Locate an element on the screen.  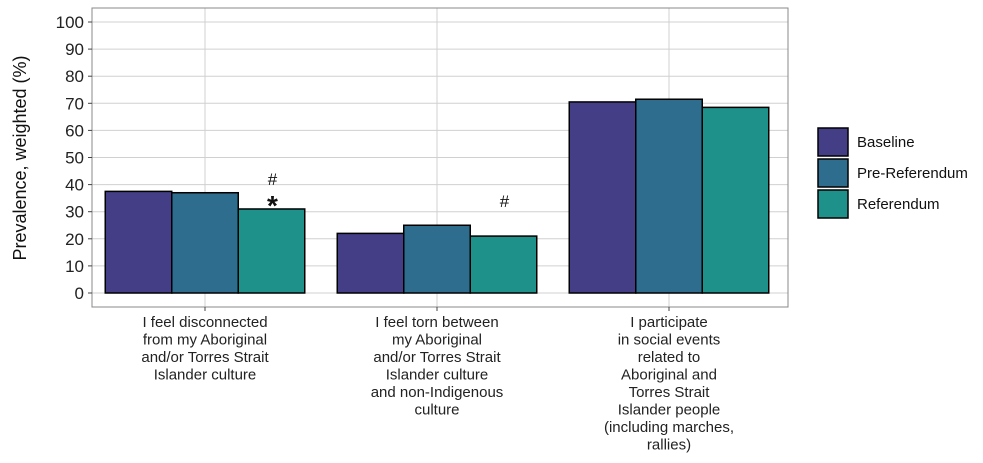
y-axis-label: Prevalence, weighted (%) is located at coordinates (20, 157).